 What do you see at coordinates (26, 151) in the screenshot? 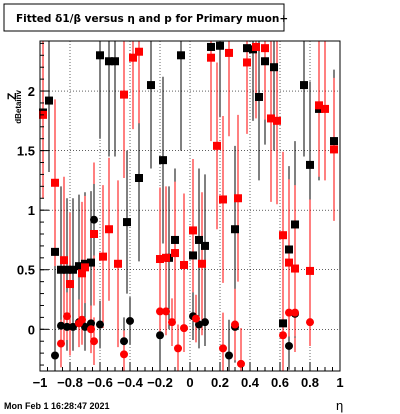
I see `y-tick-label: 1.5` at bounding box center [26, 151].